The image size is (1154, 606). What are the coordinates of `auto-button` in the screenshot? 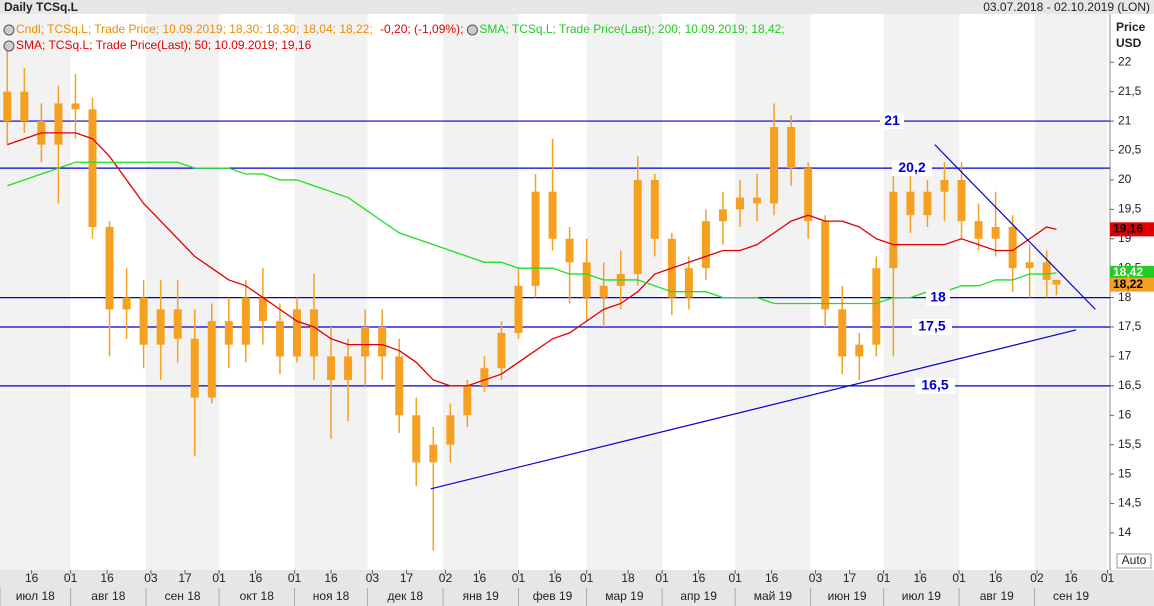 It's located at (1134, 561).